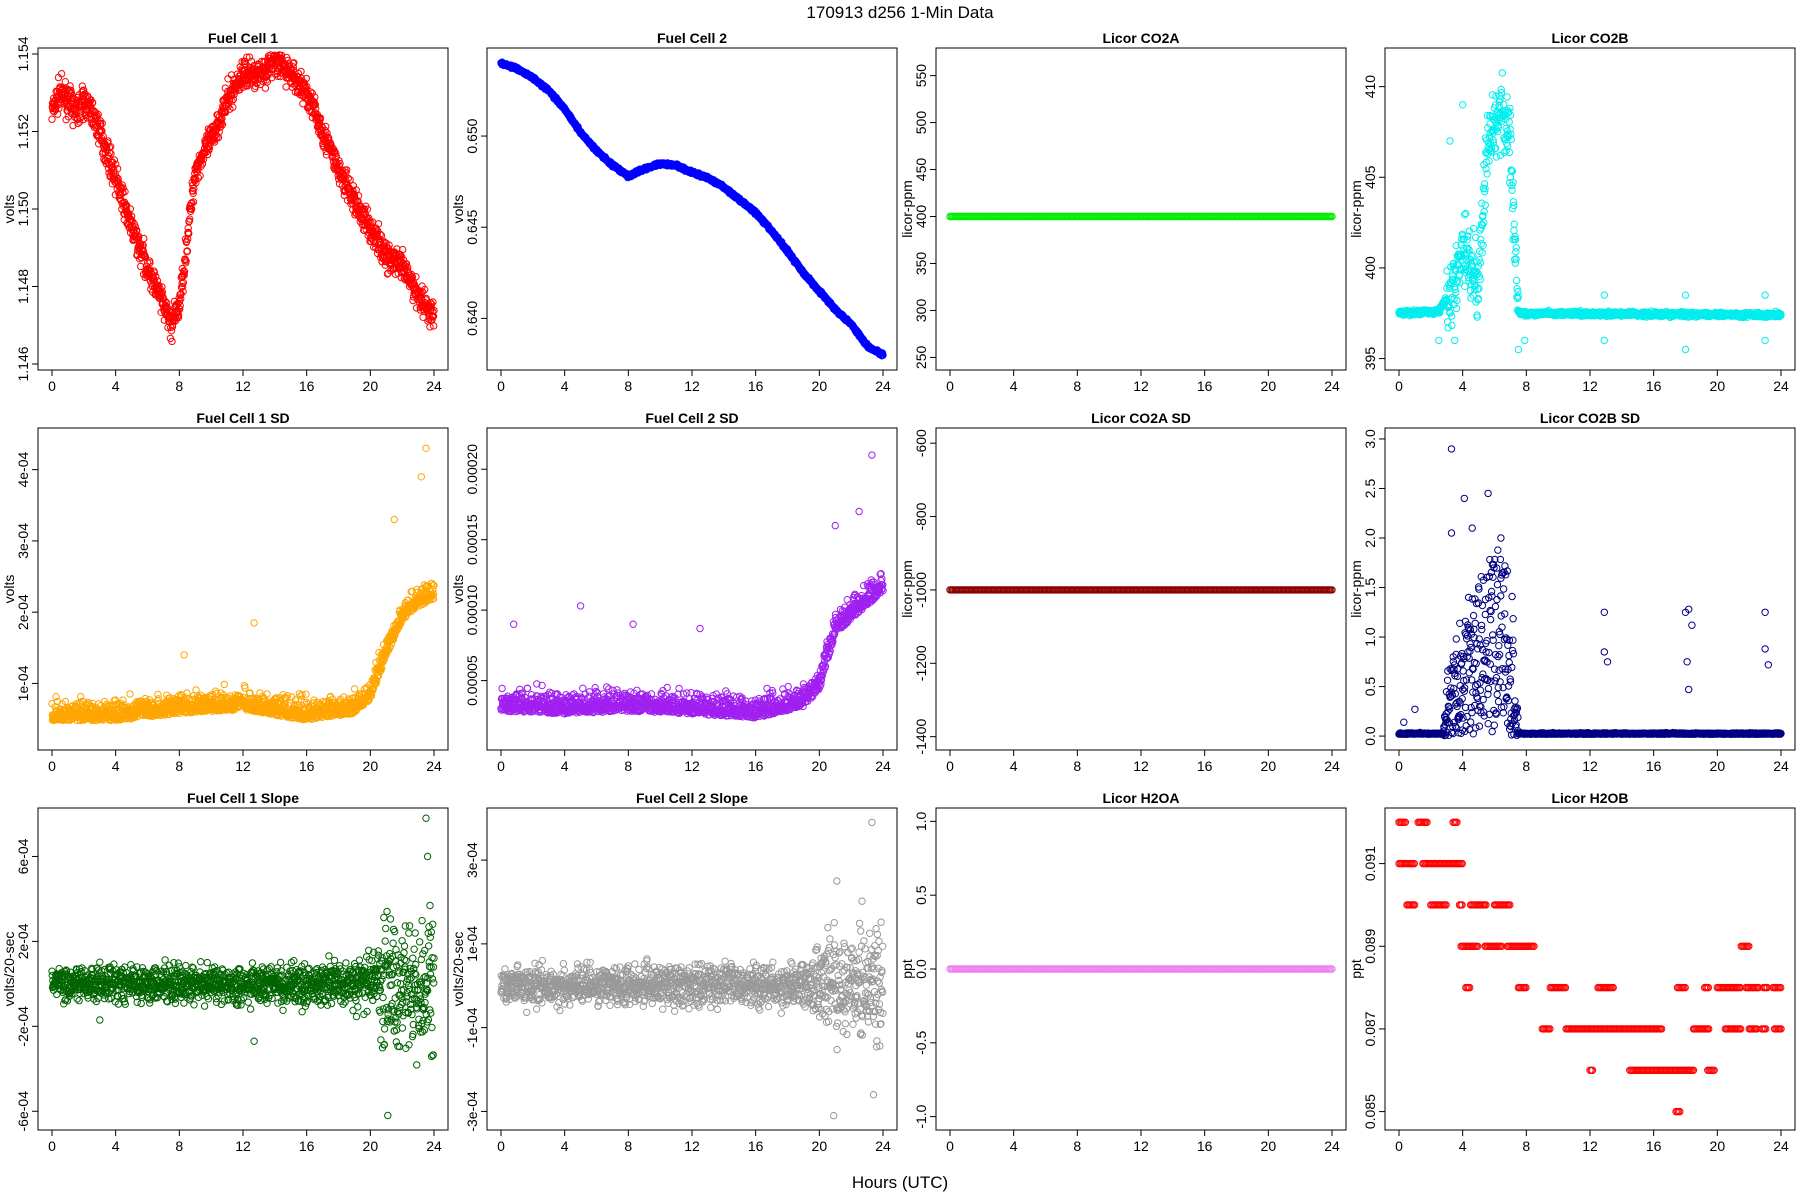 Image resolution: width=1800 pixels, height=1200 pixels. I want to click on y-tick-label: 250, so click(921, 358).